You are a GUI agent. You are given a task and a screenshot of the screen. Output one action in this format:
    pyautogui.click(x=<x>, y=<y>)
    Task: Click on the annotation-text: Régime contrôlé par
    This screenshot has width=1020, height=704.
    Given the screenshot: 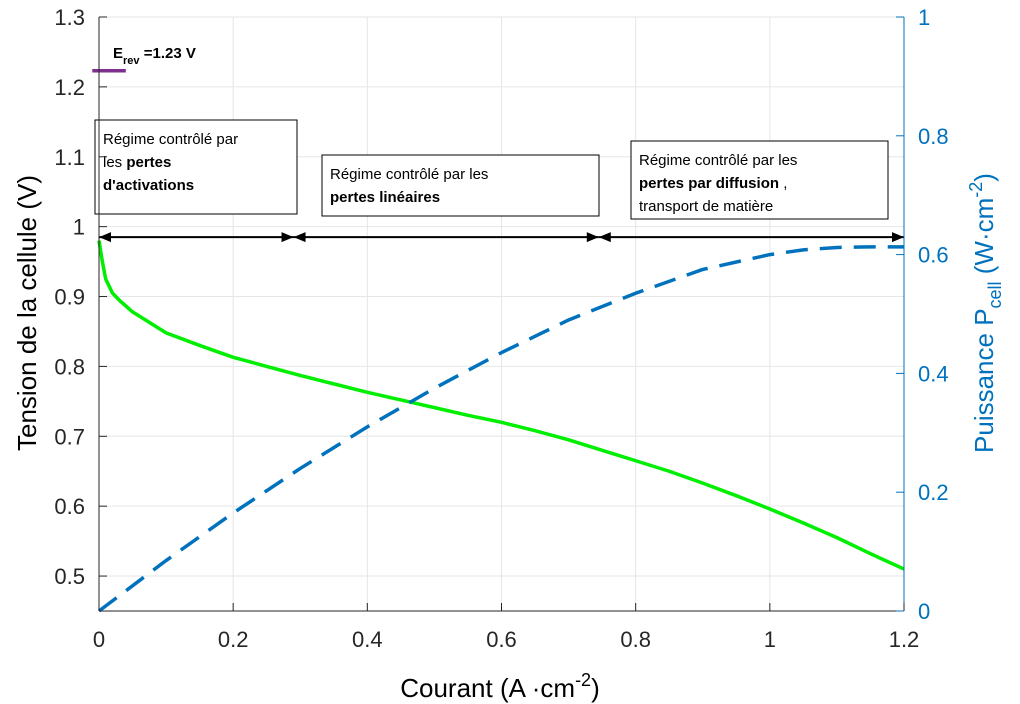 What is the action you would take?
    pyautogui.click(x=170, y=139)
    